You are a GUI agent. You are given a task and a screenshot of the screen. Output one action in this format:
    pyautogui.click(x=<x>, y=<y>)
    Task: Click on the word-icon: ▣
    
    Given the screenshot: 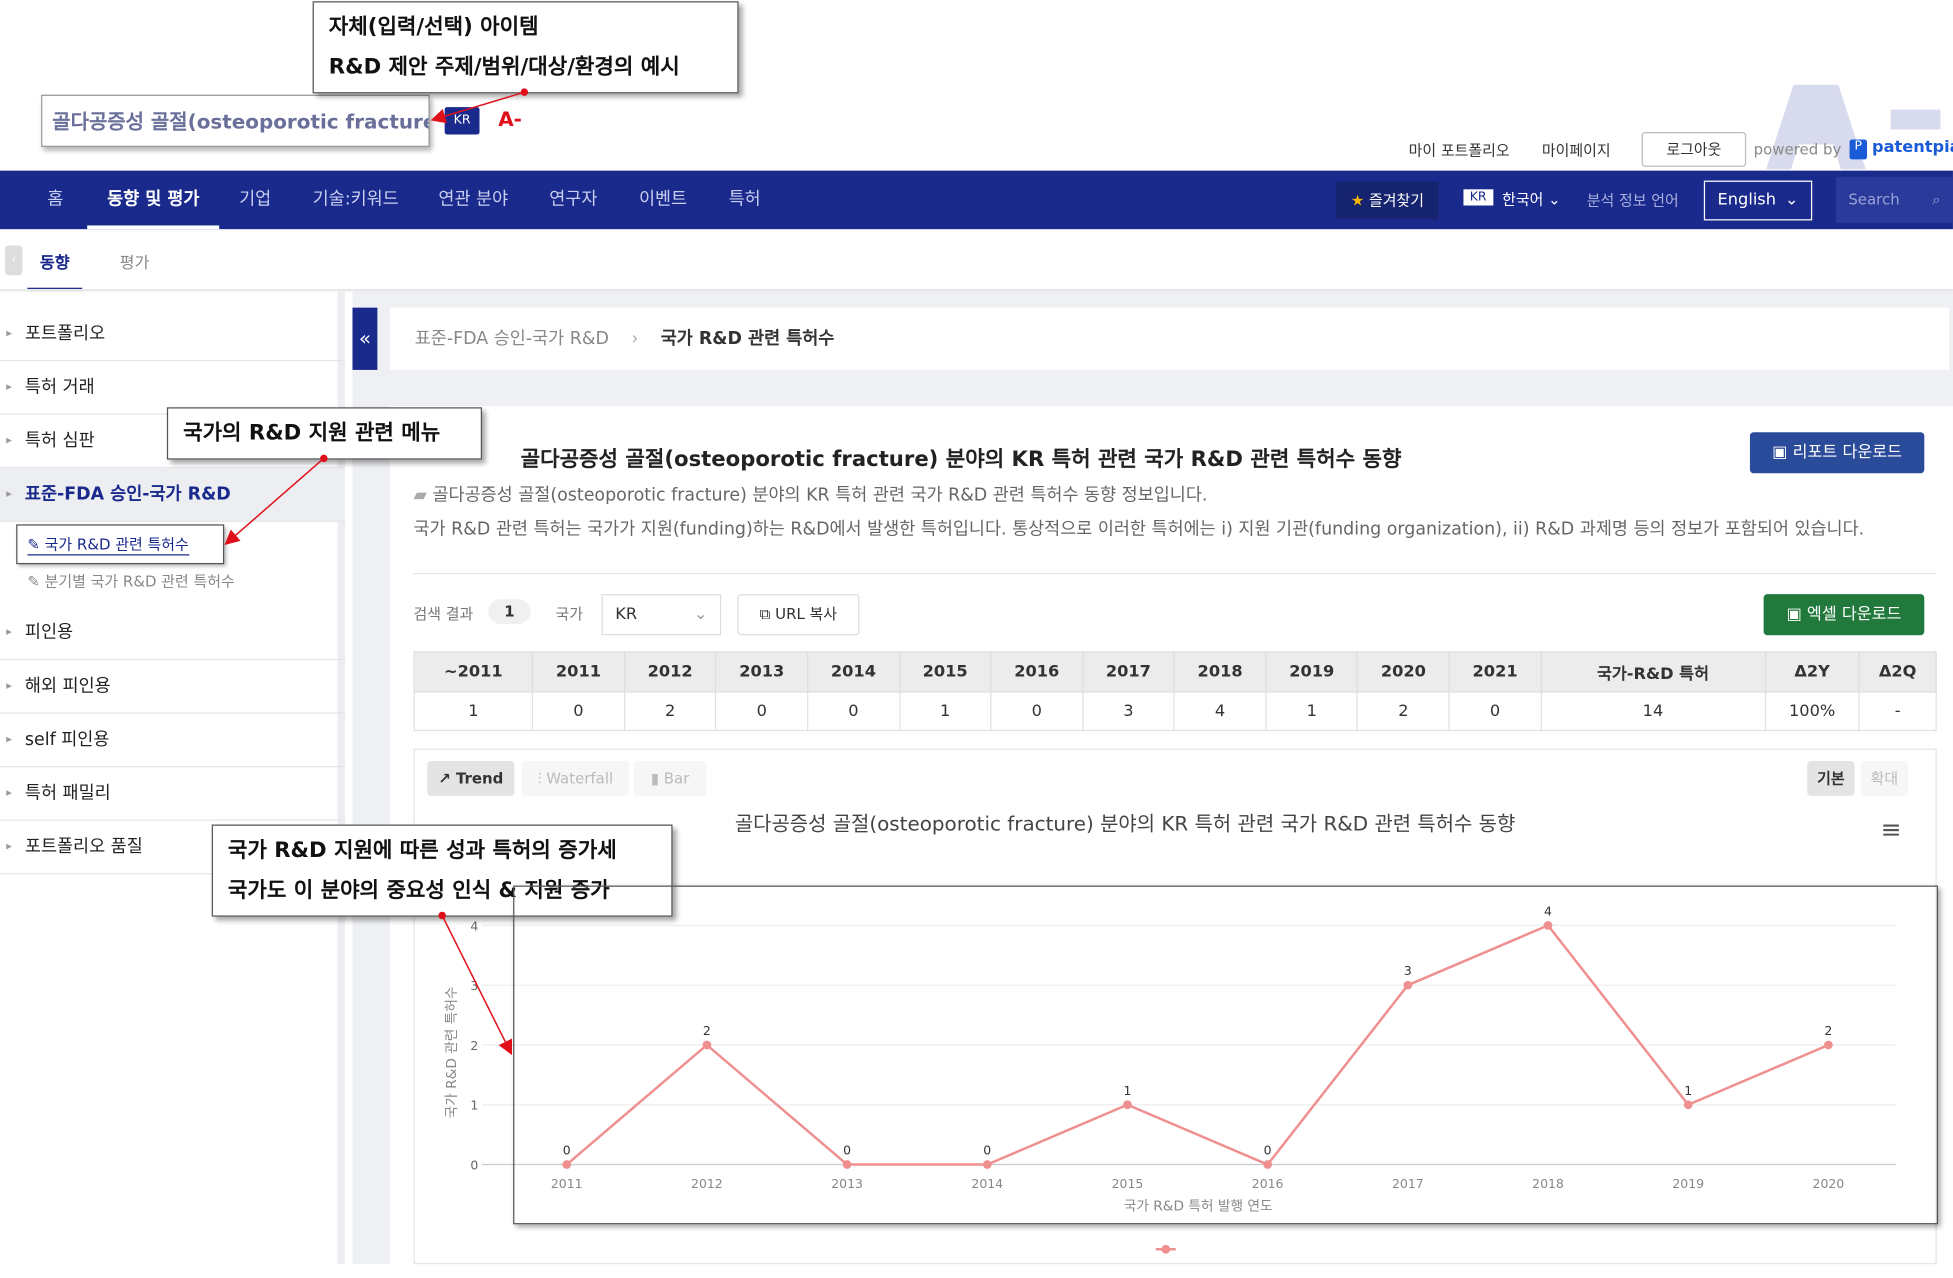 What is the action you would take?
    pyautogui.click(x=1780, y=453)
    